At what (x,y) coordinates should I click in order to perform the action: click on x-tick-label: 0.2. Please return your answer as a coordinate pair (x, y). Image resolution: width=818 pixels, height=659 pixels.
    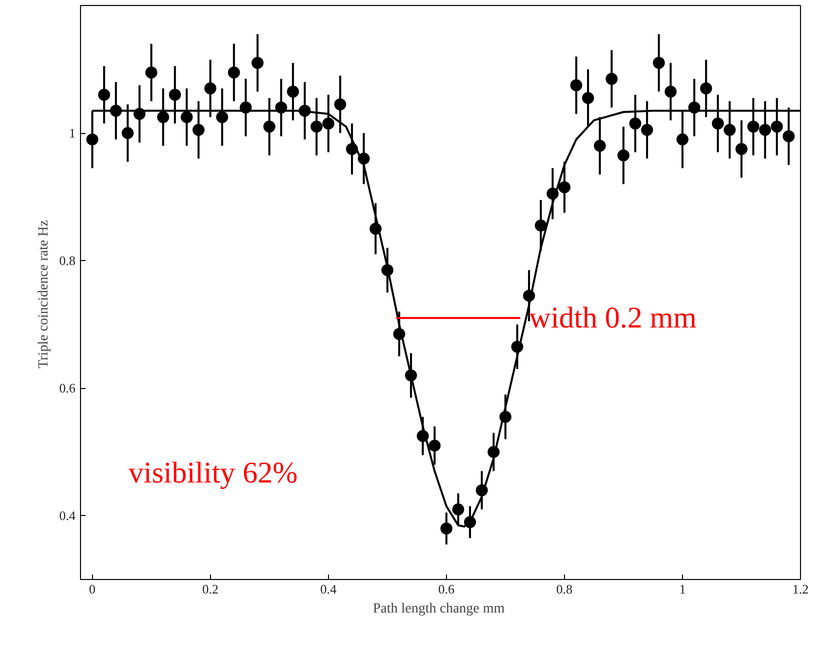
    Looking at the image, I should click on (210, 589).